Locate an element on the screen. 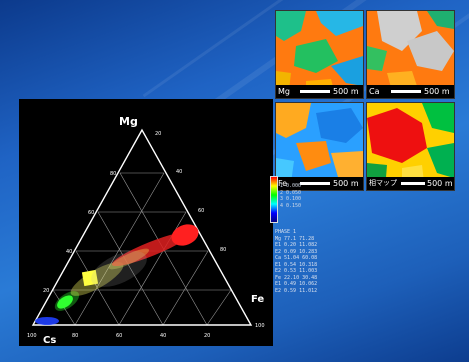 This screenshot has width=469, height=362. map-thumbnail-mg: Mg 500 m is located at coordinates (319, 54).